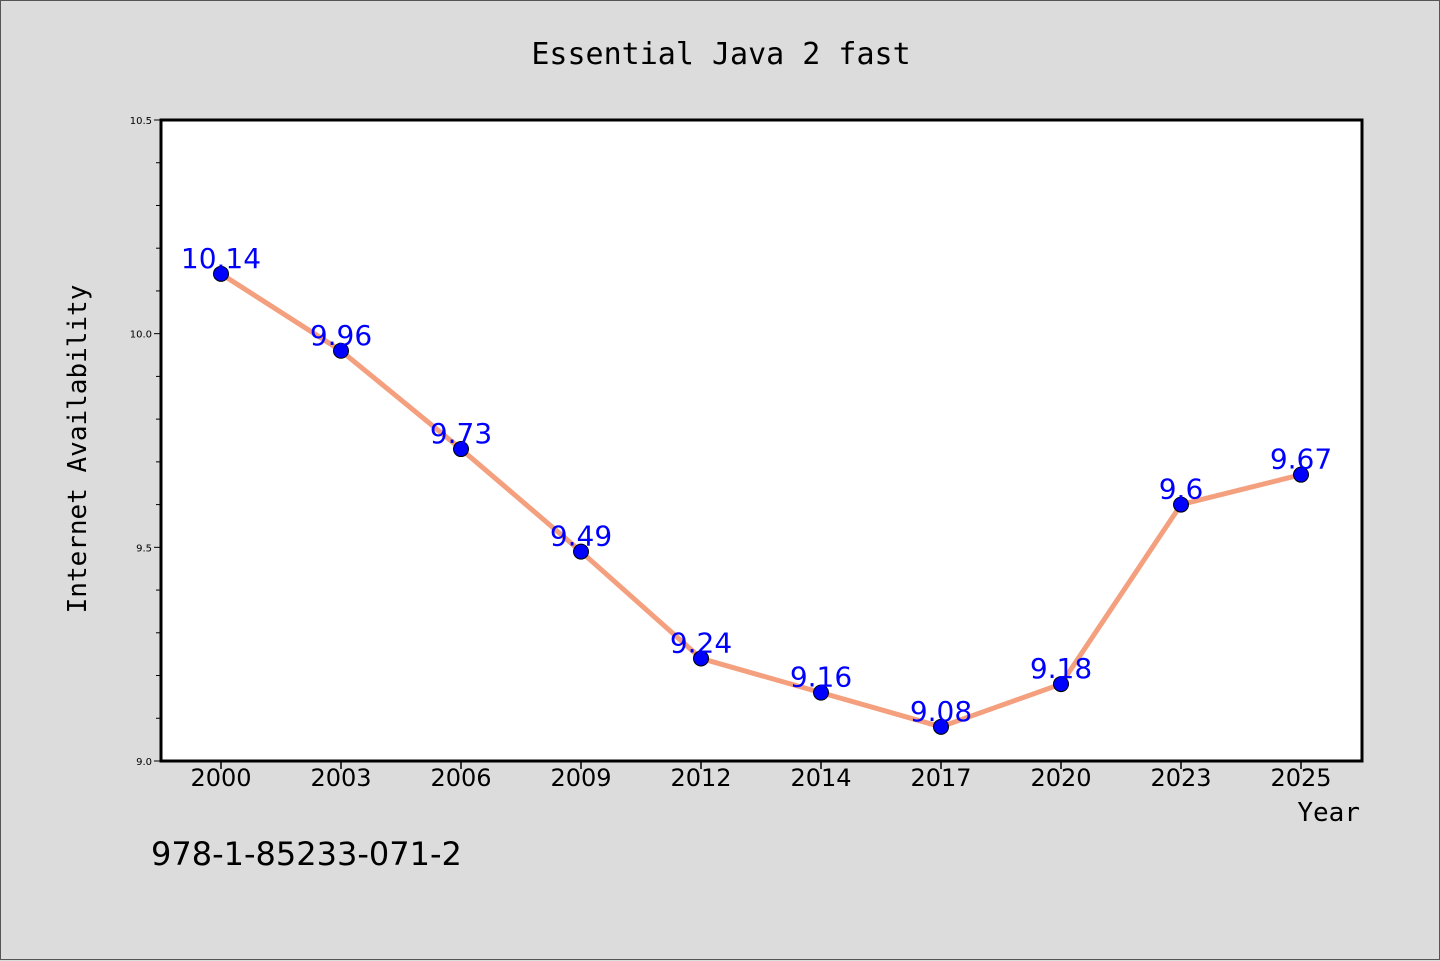 The image size is (1440, 961). Describe the element at coordinates (145, 442) in the screenshot. I see `y-axis: 9.0 9.5 10.0 10.5` at that location.